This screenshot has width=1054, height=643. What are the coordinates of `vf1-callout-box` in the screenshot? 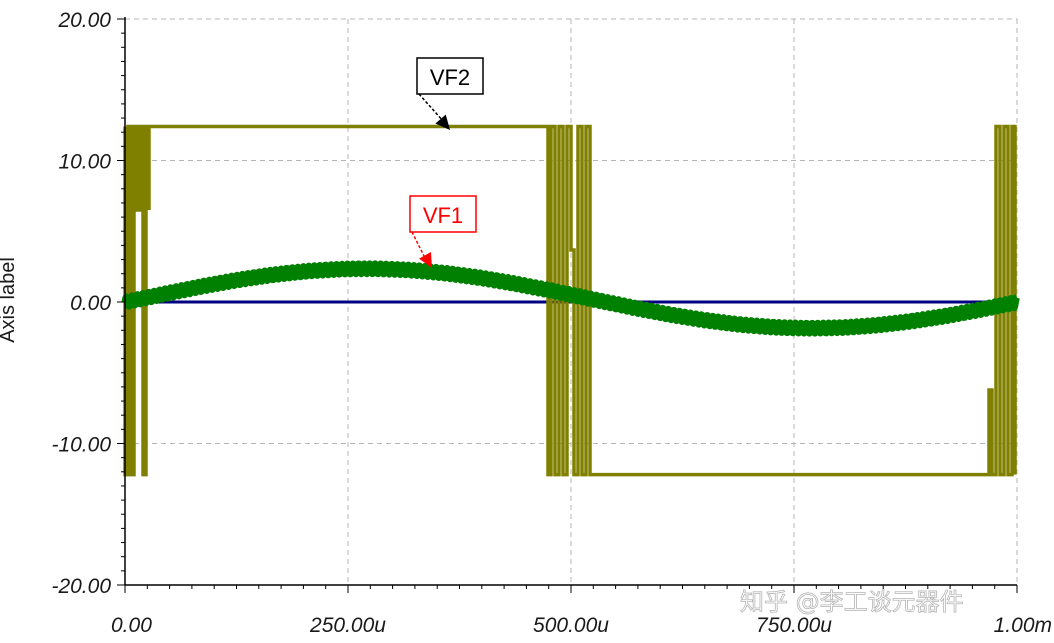 It's located at (443, 214).